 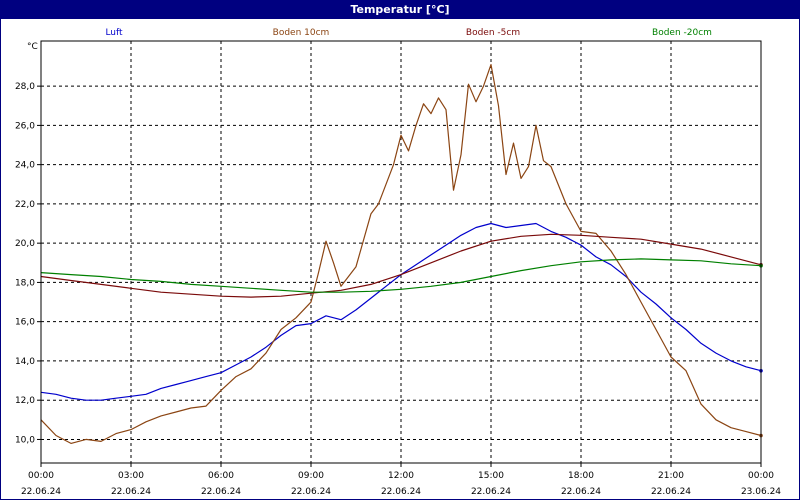 I want to click on x-tick-time: 09:00, so click(x=311, y=476).